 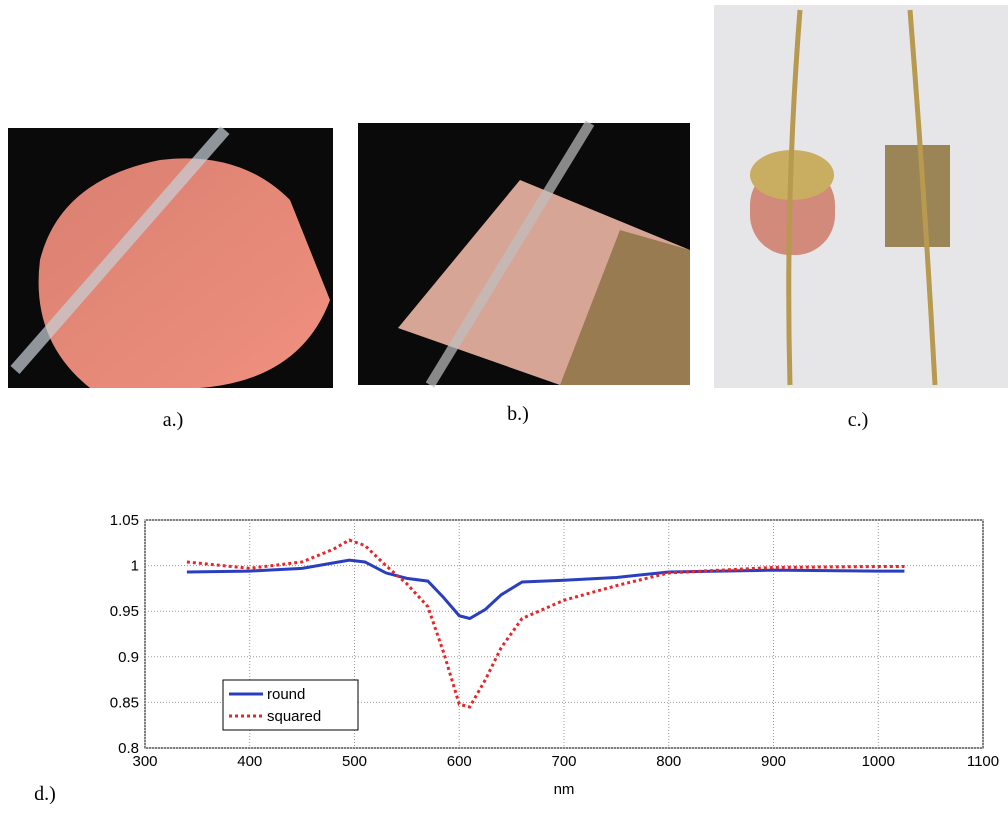 What do you see at coordinates (128, 748) in the screenshot?
I see `y-tick-label: 0.8` at bounding box center [128, 748].